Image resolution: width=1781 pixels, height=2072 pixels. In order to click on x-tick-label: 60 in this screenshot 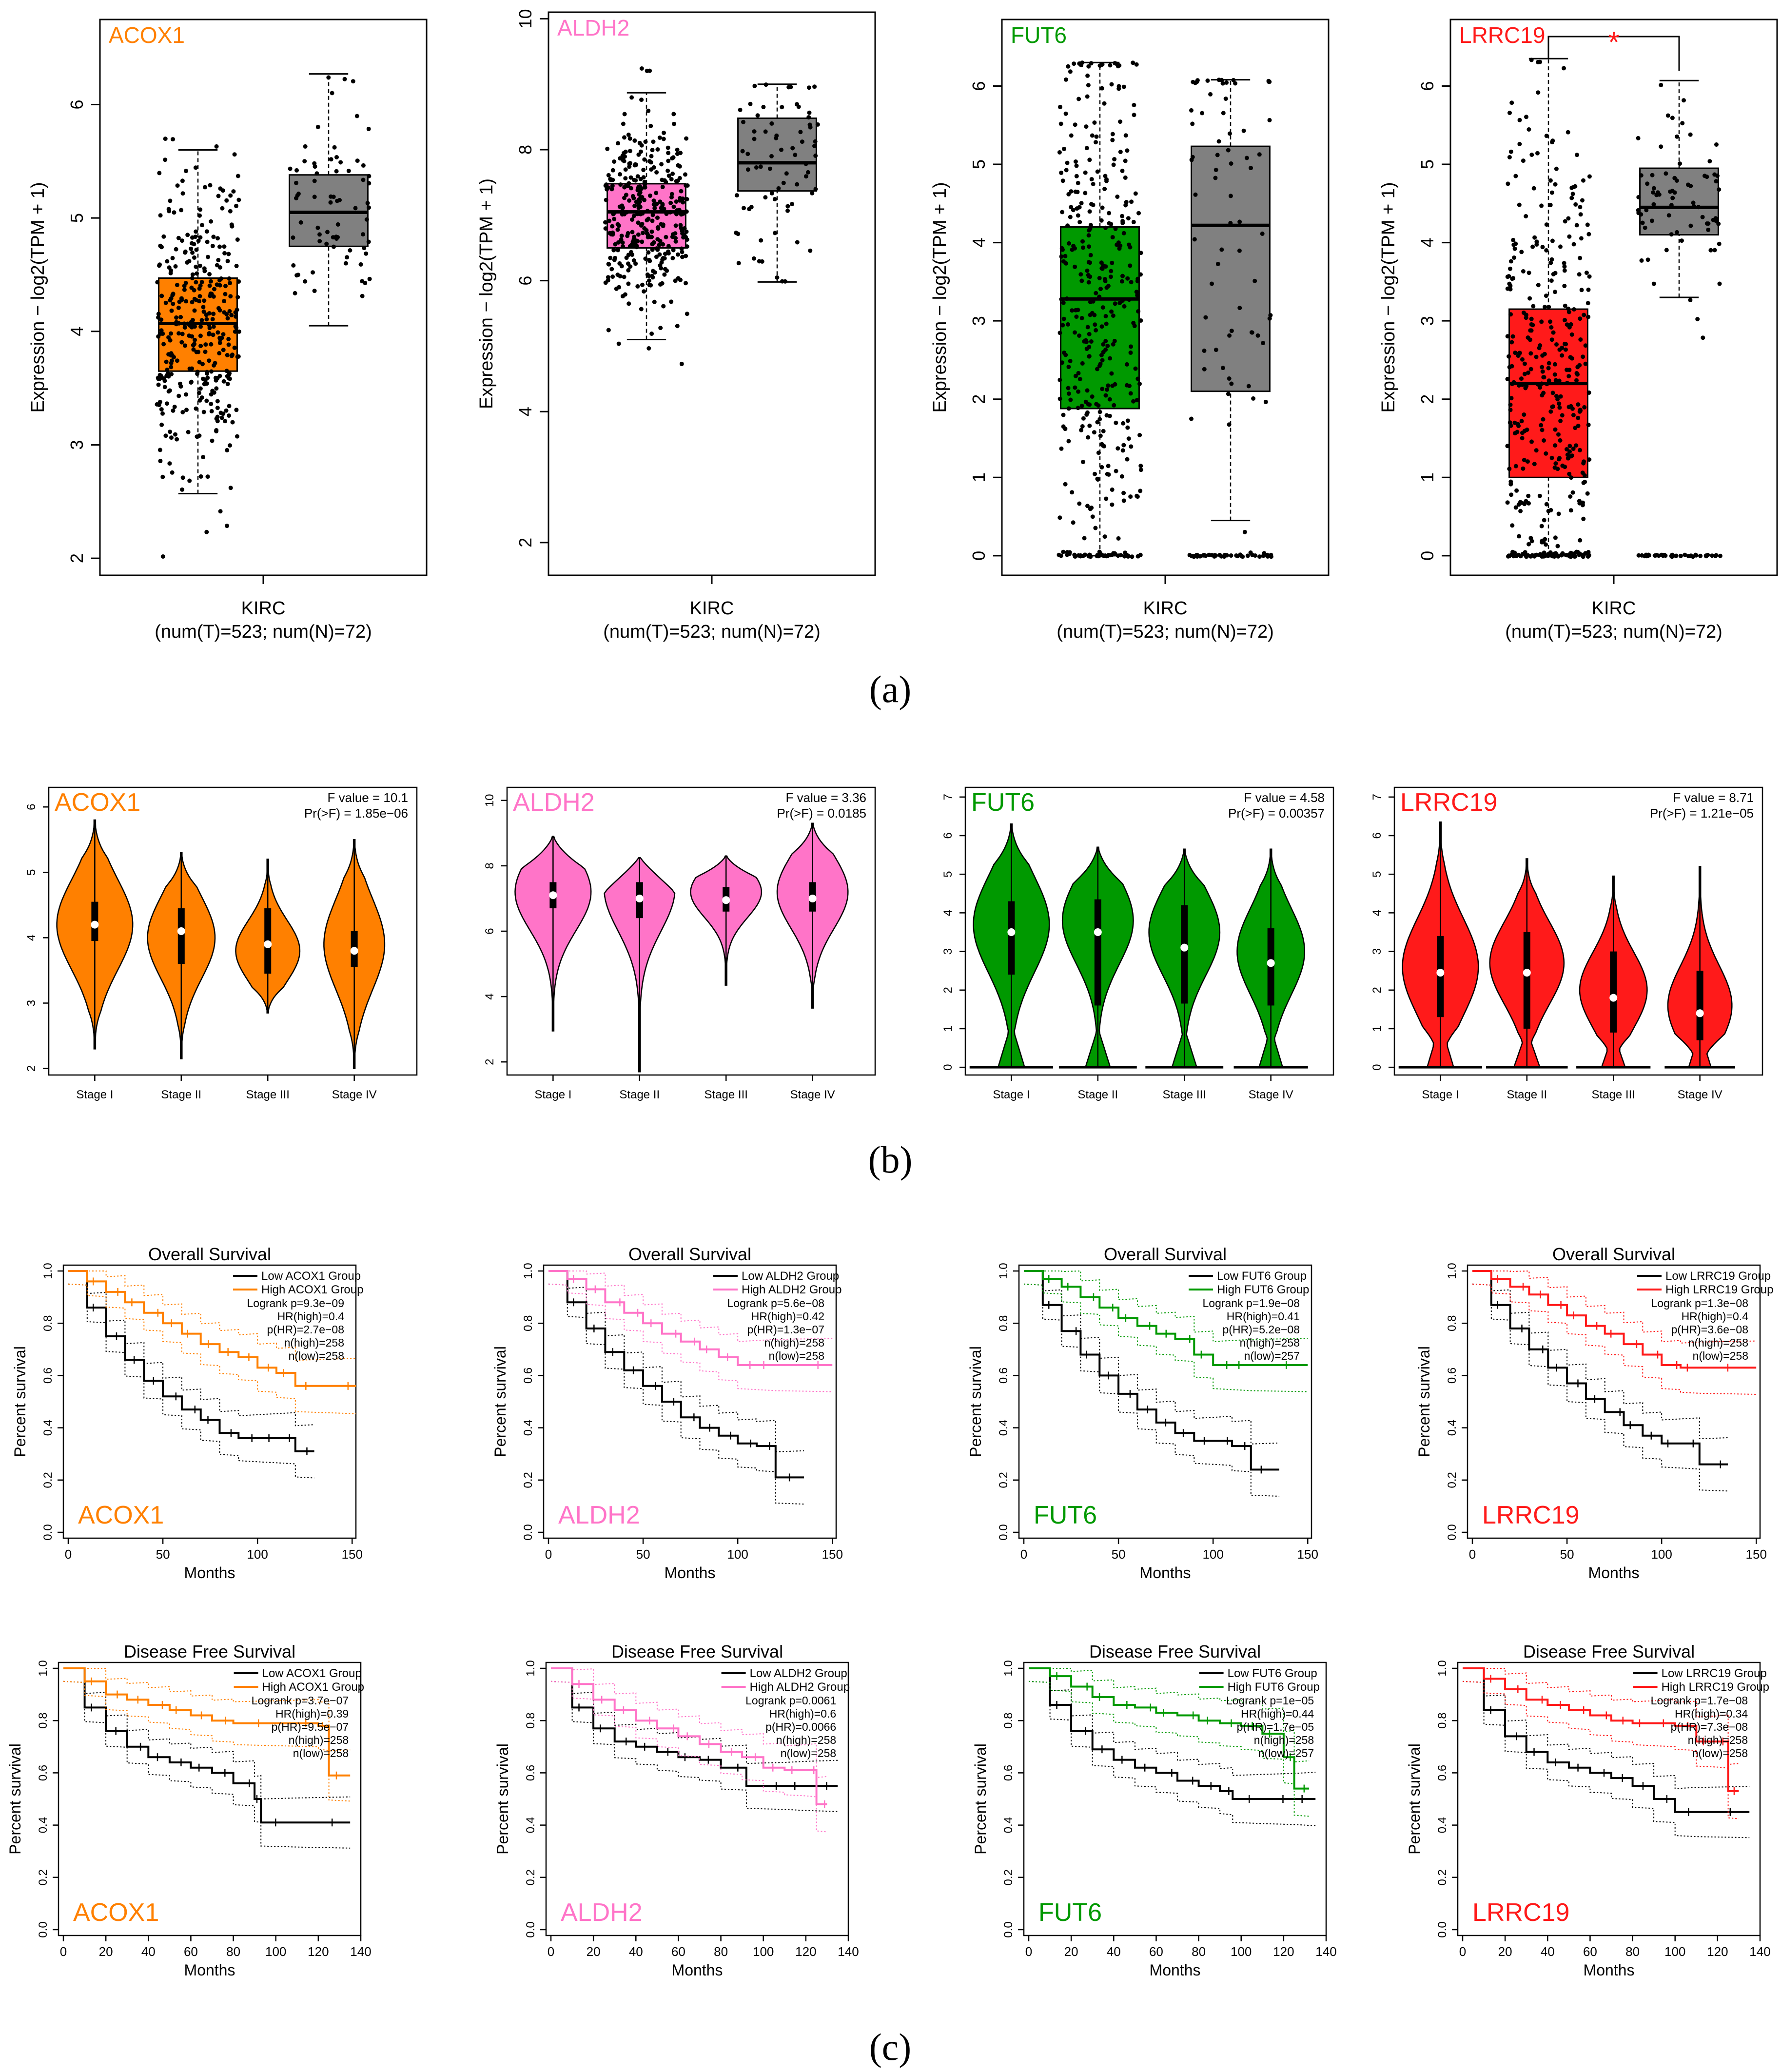, I will do `click(191, 1951)`.